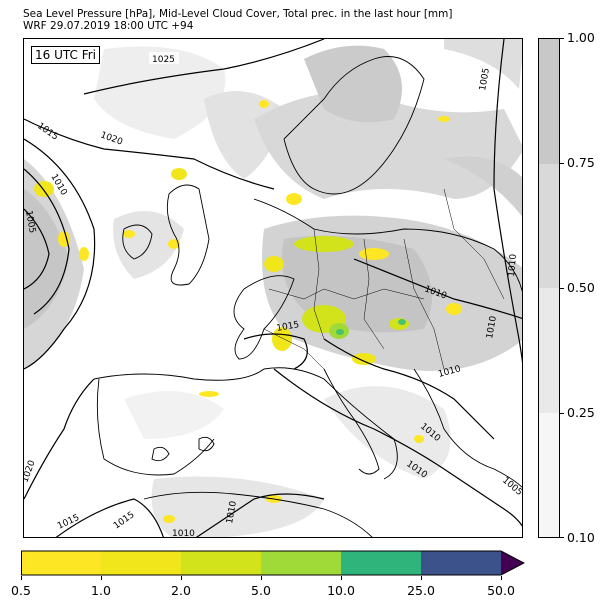  I want to click on isobar-label: 1025, so click(163, 60).